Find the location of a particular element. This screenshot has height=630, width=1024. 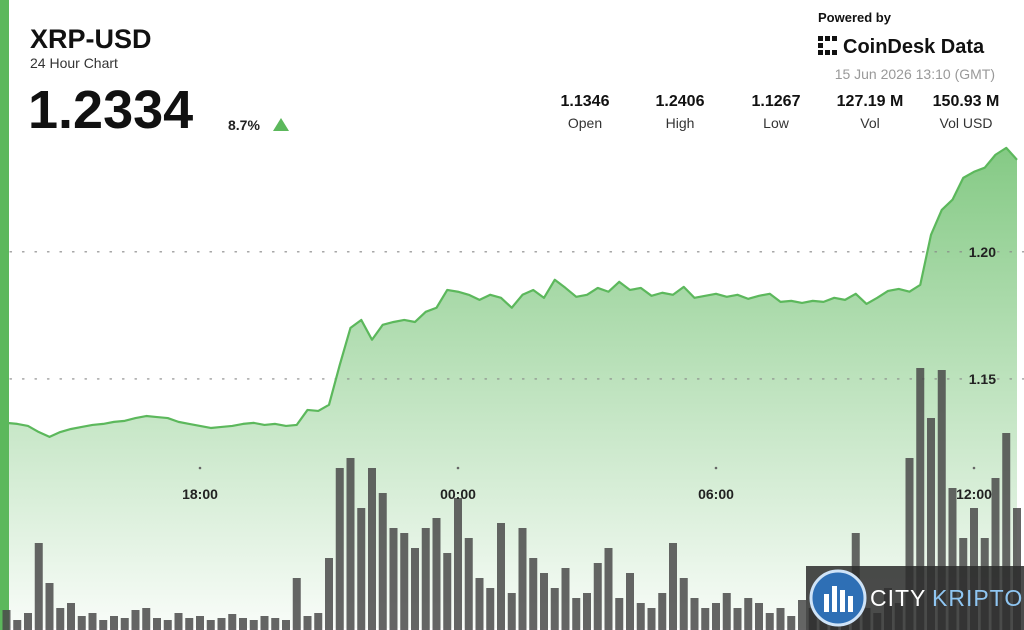

price: 1.2334 is located at coordinates (110, 110).